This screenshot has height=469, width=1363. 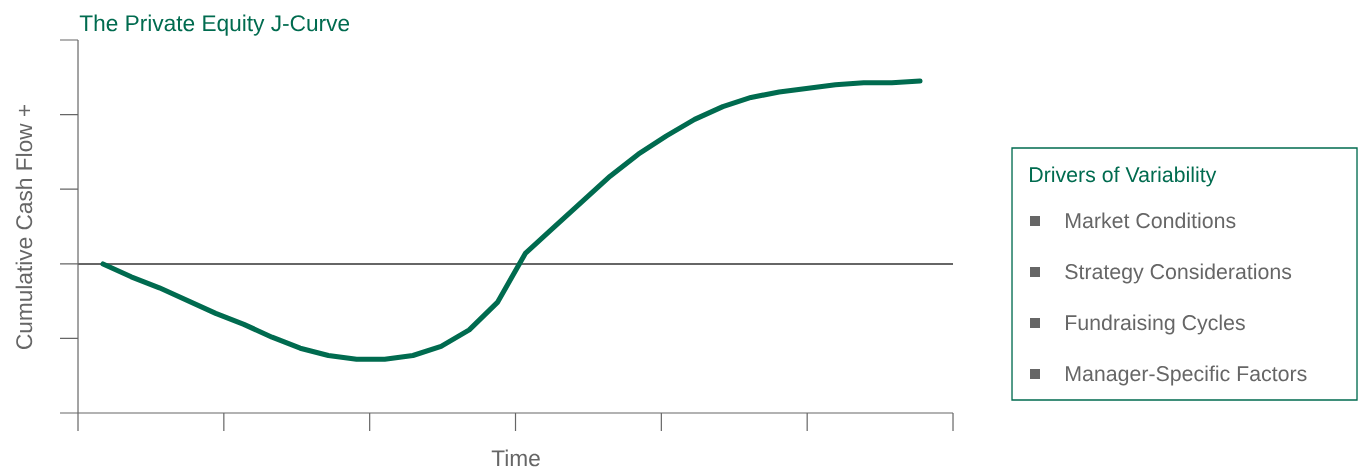 I want to click on text: Drivers of Variability, so click(x=1123, y=176).